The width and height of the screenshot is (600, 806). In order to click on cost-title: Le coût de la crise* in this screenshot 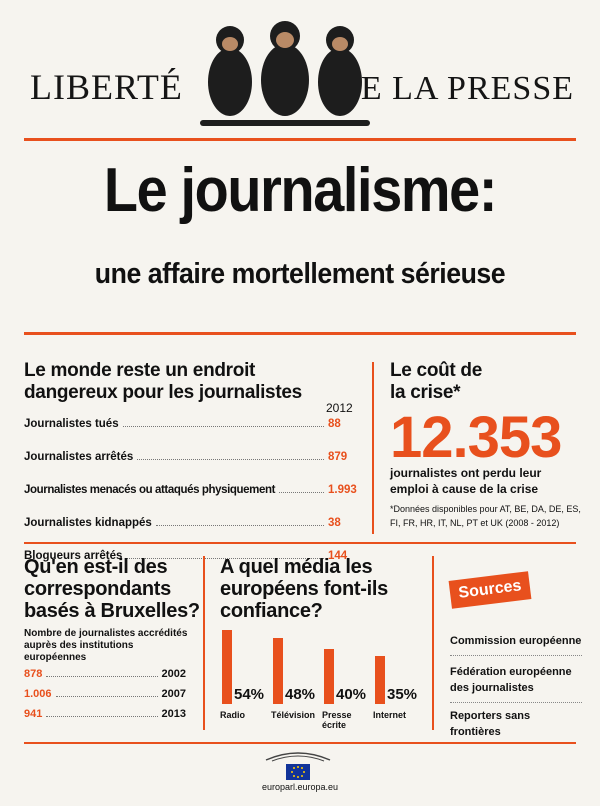, I will do `click(436, 381)`.